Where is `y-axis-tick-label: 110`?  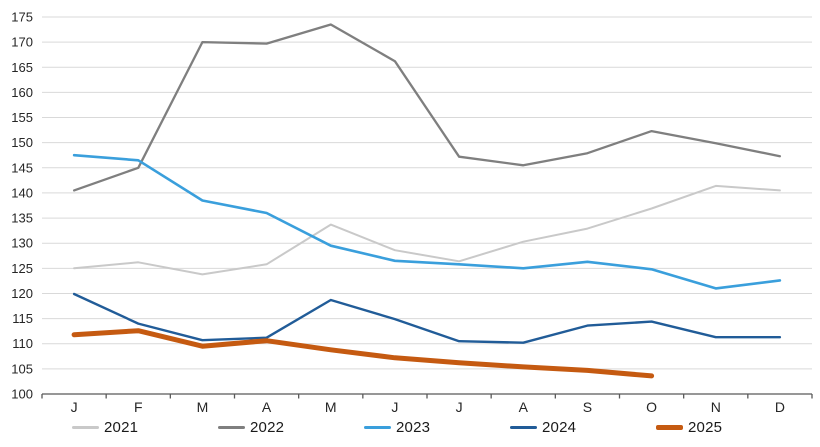 y-axis-tick-label: 110 is located at coordinates (22, 343).